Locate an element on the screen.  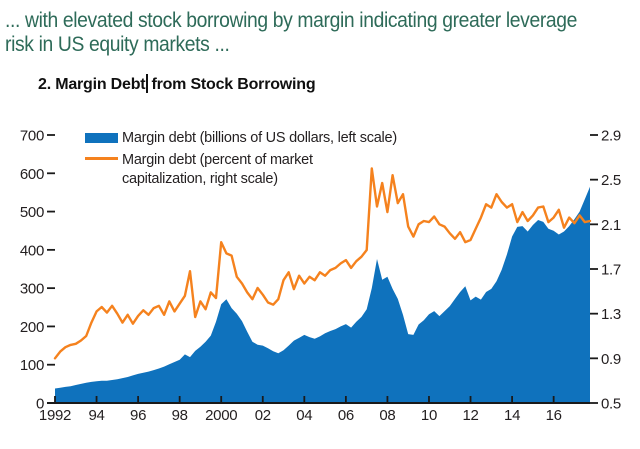
left-axis-tick-label: 100 is located at coordinates (32, 365).